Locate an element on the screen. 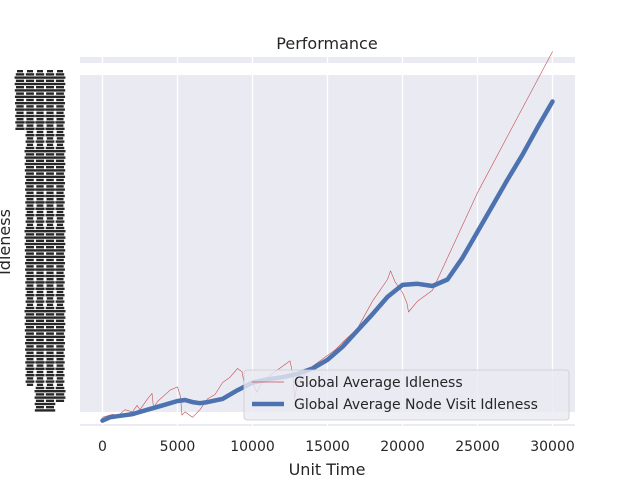  y-tick-labels-scribble is located at coordinates (40, 241).